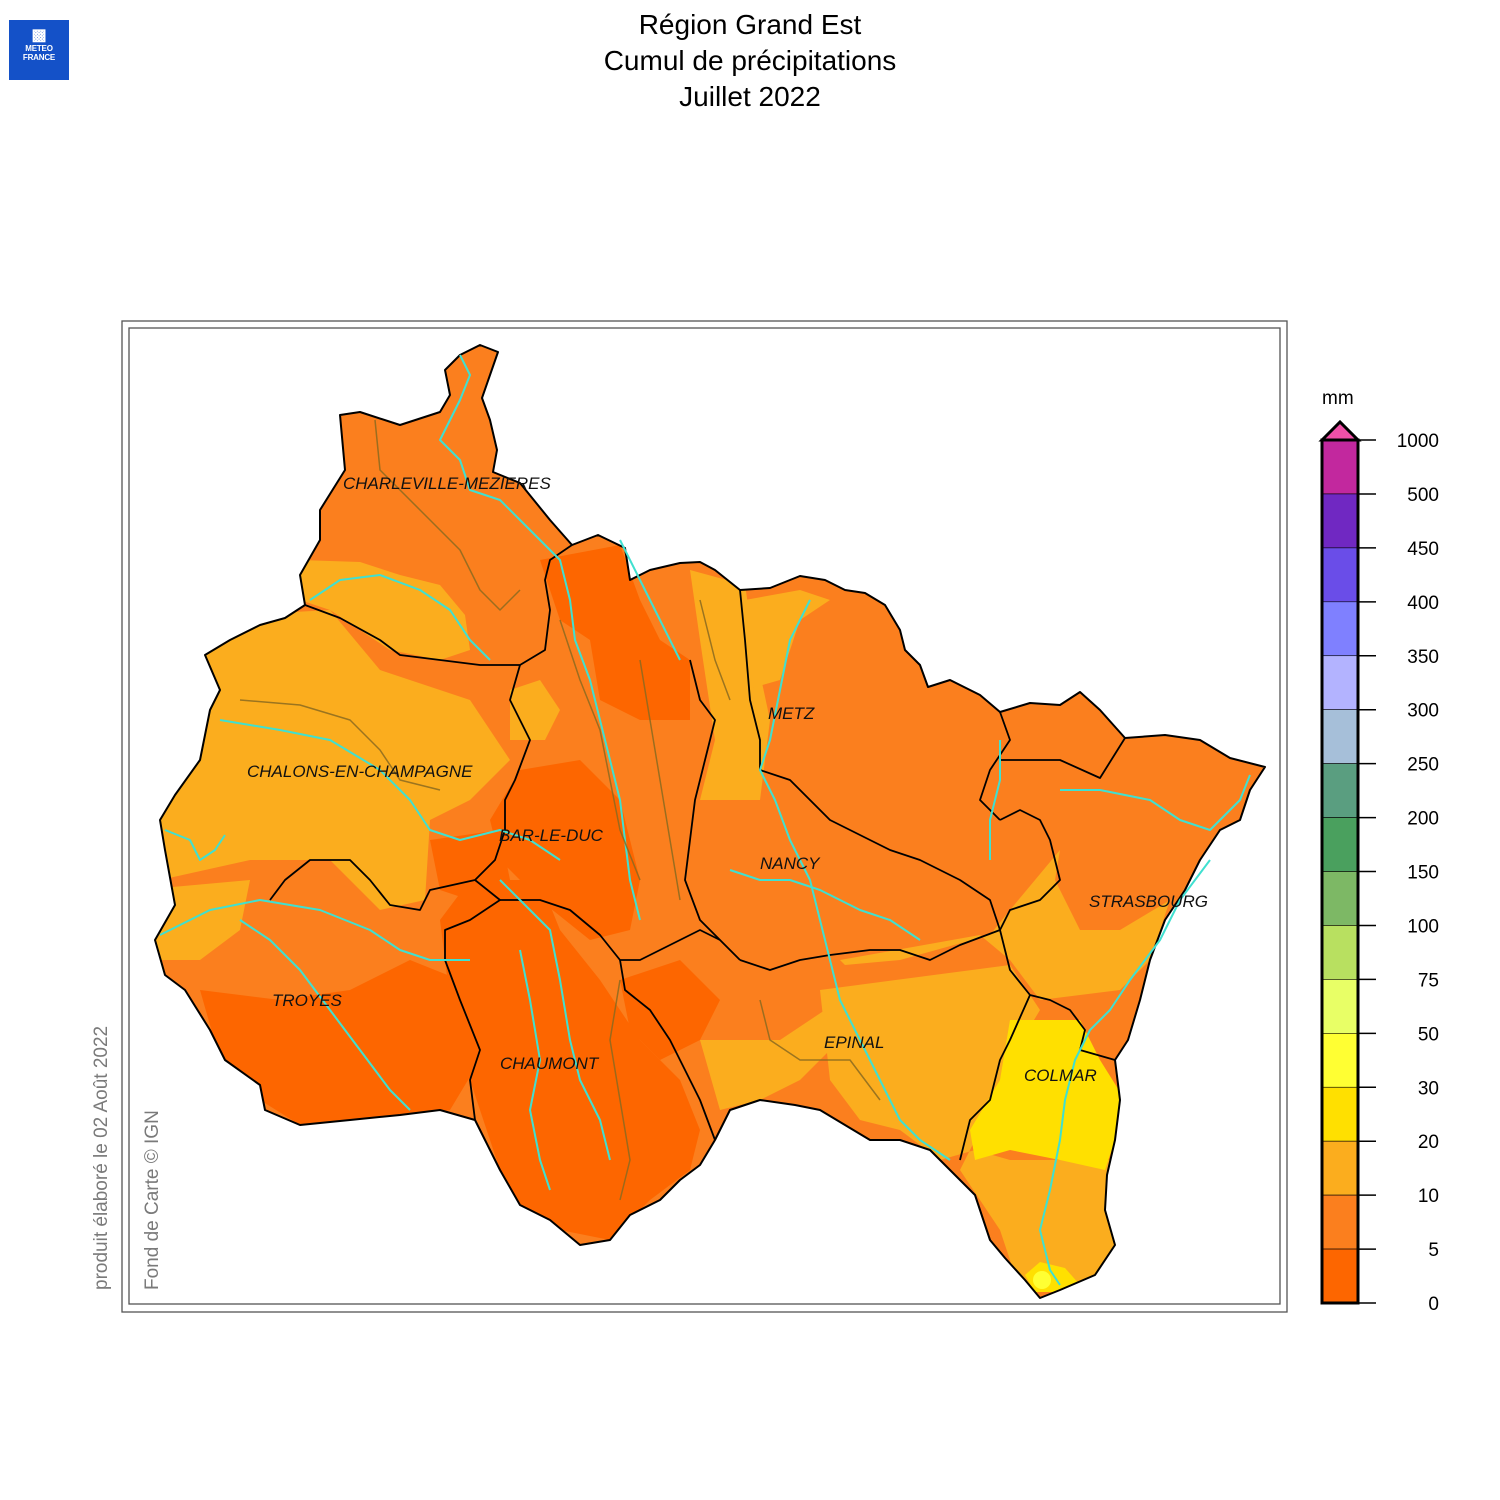 This screenshot has width=1500, height=1500. I want to click on legend-tick-label: 500, so click(1423, 495).